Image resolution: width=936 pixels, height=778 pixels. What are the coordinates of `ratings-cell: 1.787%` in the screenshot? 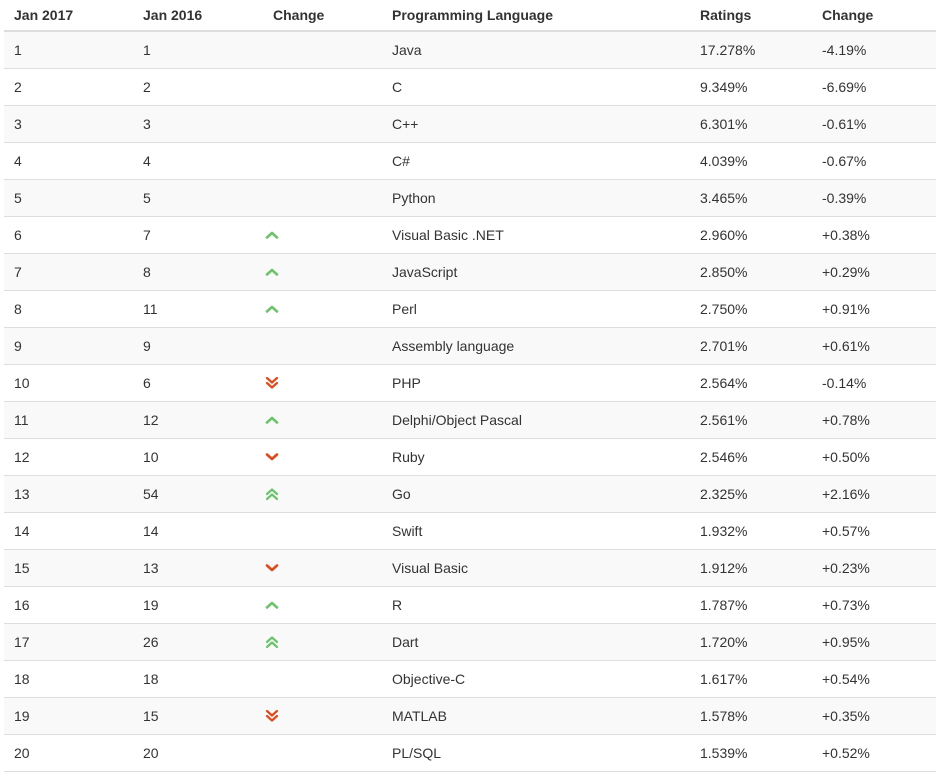 It's located at (751, 605).